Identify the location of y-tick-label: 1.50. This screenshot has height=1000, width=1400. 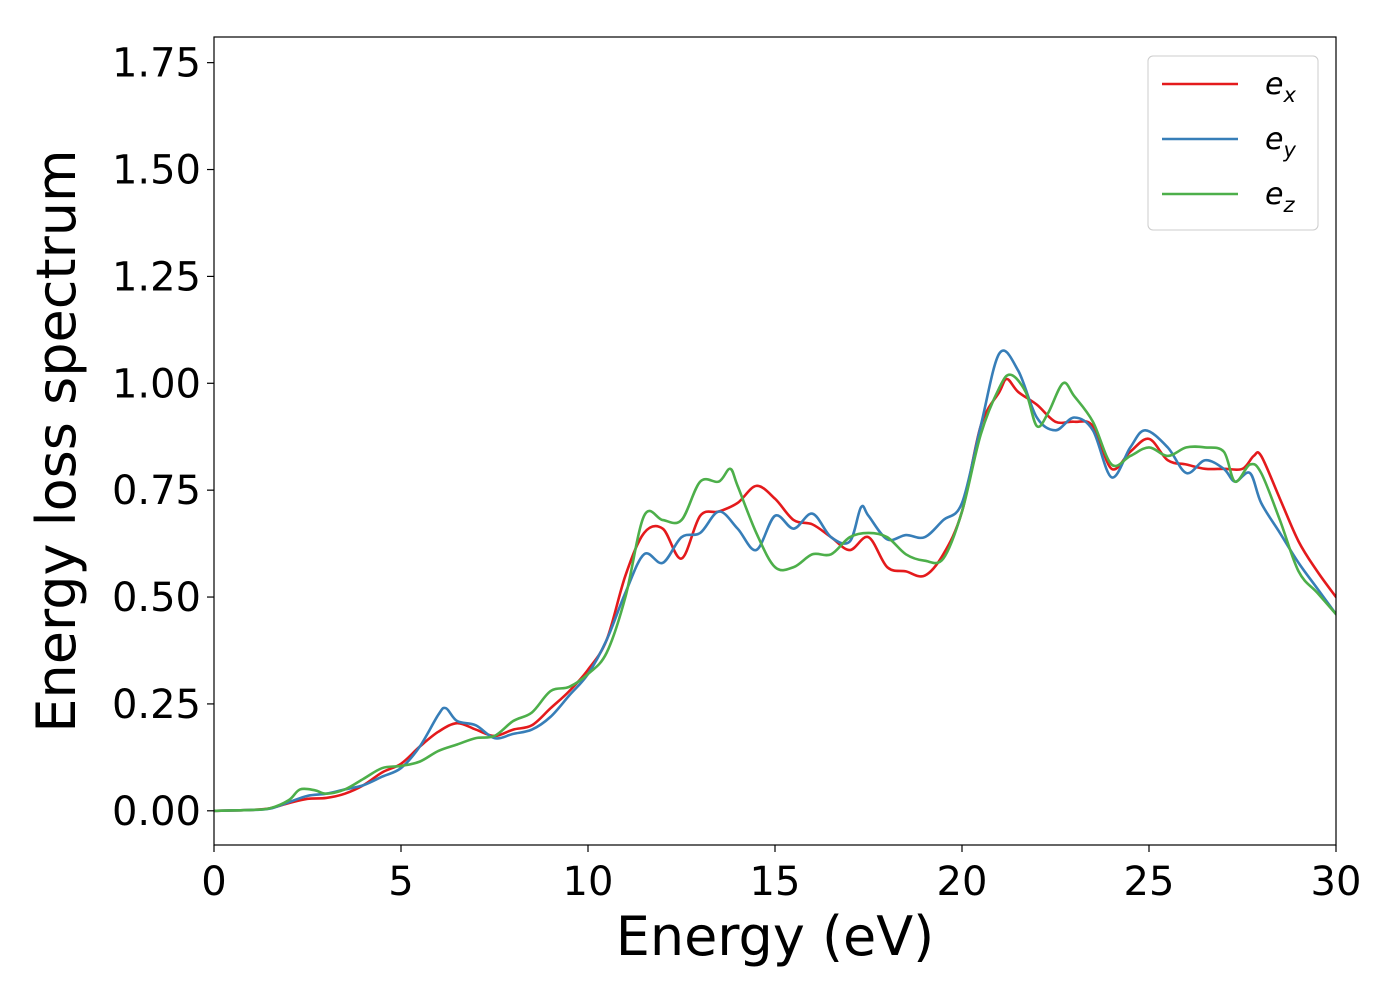
(156, 171).